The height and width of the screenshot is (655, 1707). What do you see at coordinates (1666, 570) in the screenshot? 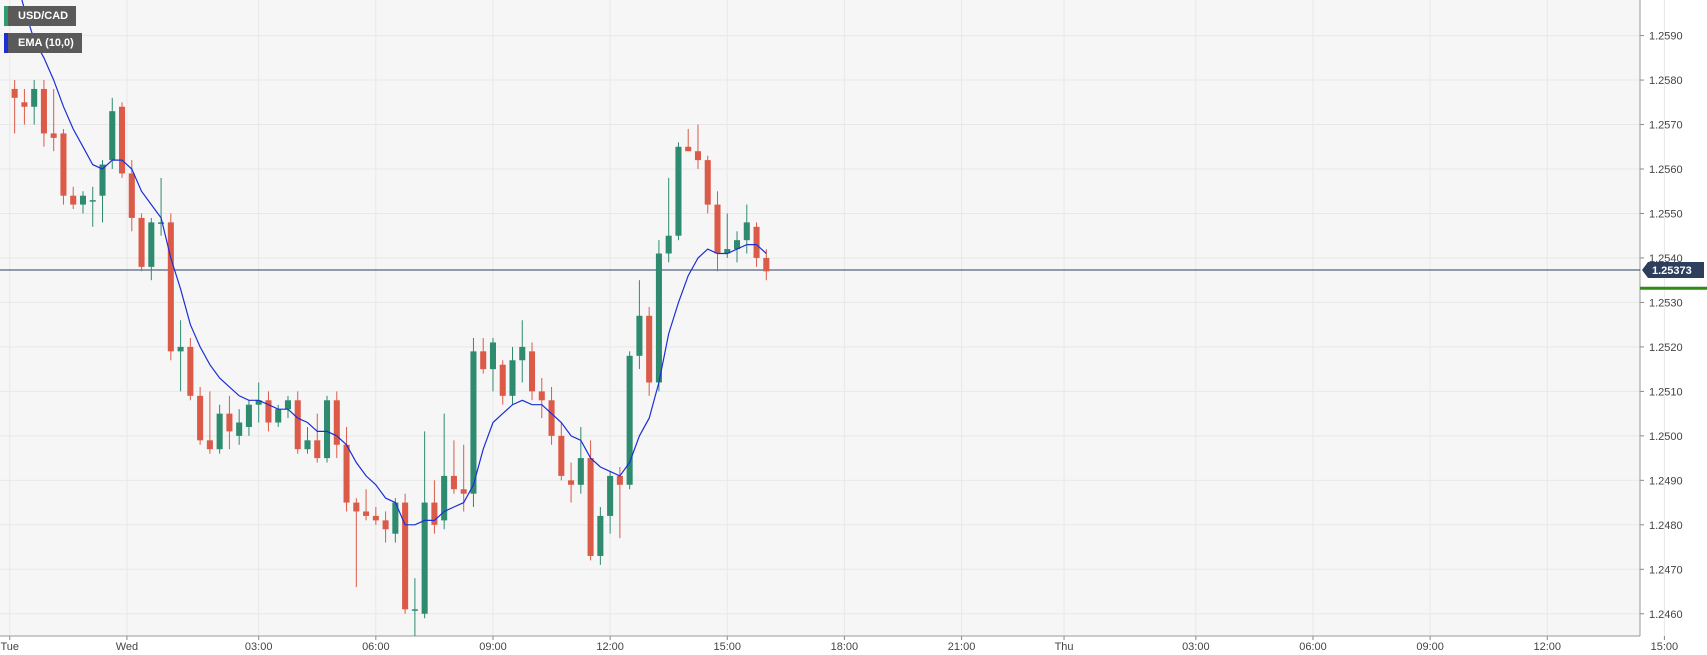
I see `y-tick-label: 1.2470` at bounding box center [1666, 570].